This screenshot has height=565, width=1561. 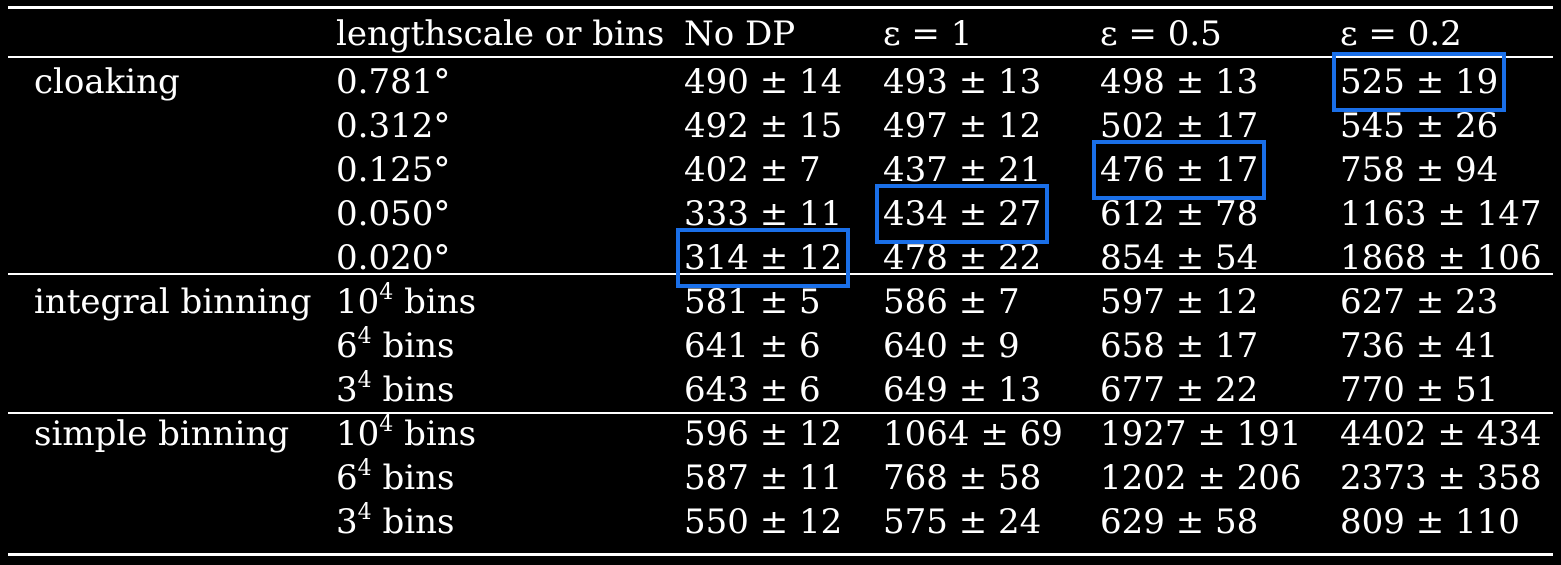 What do you see at coordinates (962, 214) in the screenshot?
I see `highlighted-value: 434 ± 27` at bounding box center [962, 214].